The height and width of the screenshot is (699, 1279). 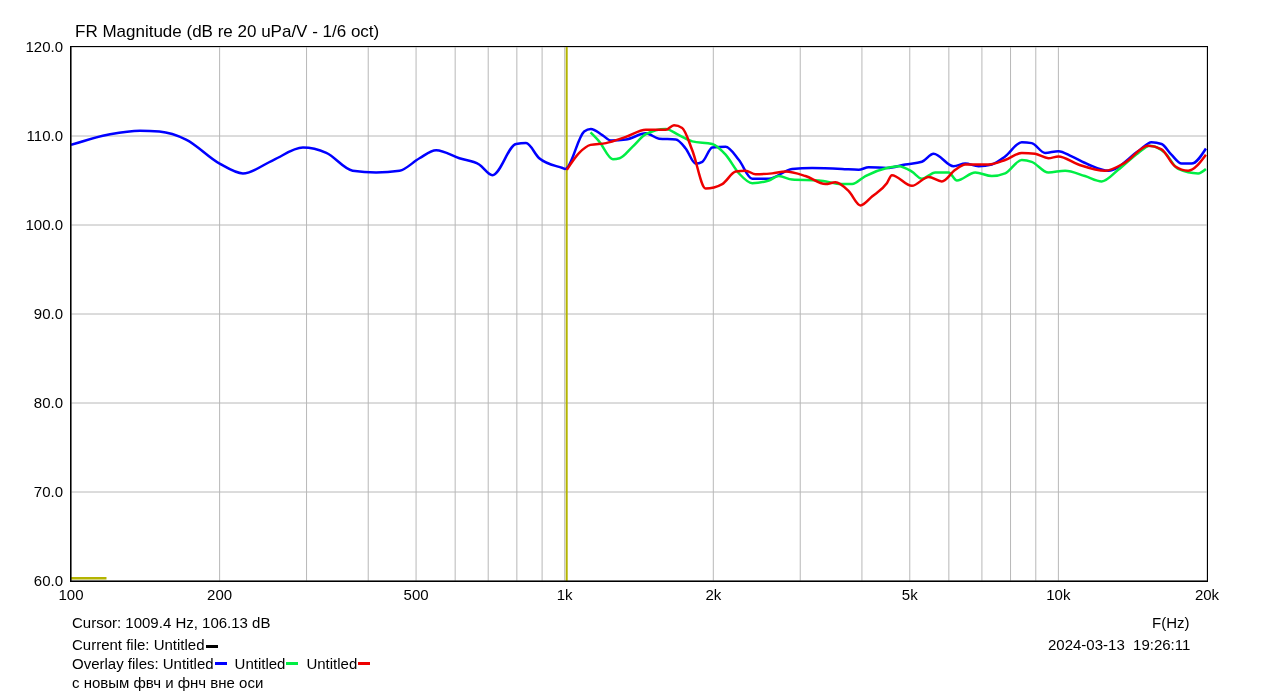 I want to click on y-tick-label: 90.0, so click(x=48, y=314).